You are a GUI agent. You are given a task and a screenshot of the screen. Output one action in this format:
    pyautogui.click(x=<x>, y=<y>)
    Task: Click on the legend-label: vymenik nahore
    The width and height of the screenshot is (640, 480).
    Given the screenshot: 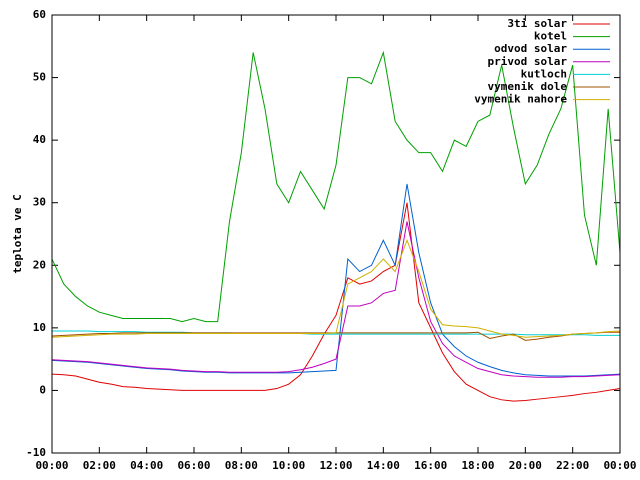 What is the action you would take?
    pyautogui.click(x=520, y=99)
    